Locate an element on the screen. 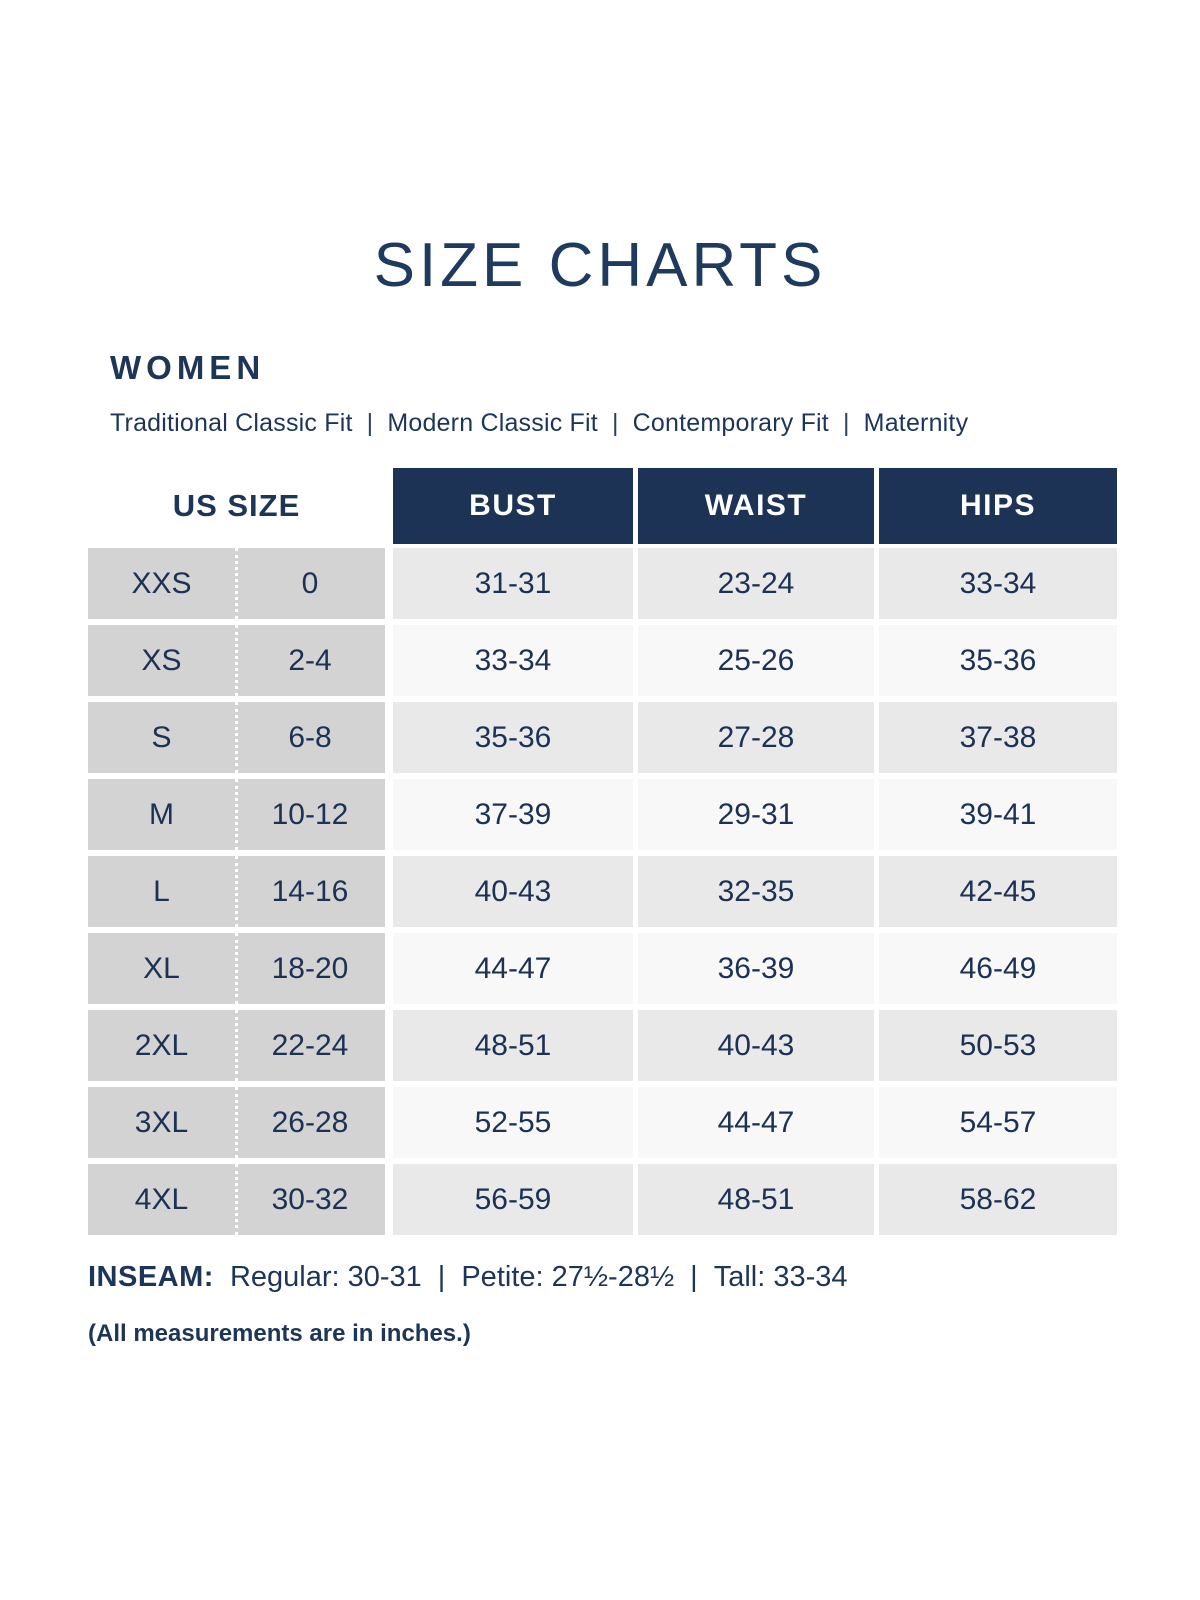 Image resolution: width=1200 pixels, height=1600 pixels. waist-cell: 48-51 is located at coordinates (756, 1199).